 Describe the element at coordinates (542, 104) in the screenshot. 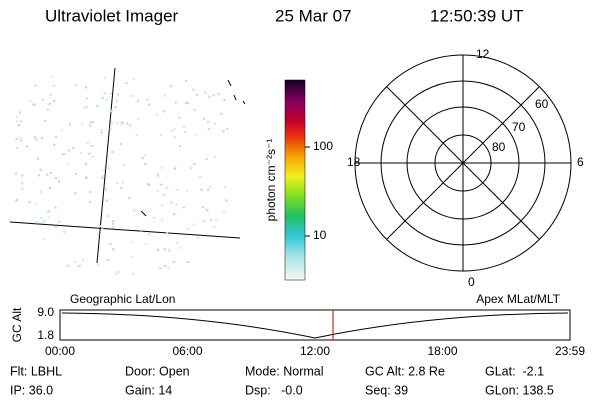

I see `lat-label: 60` at that location.